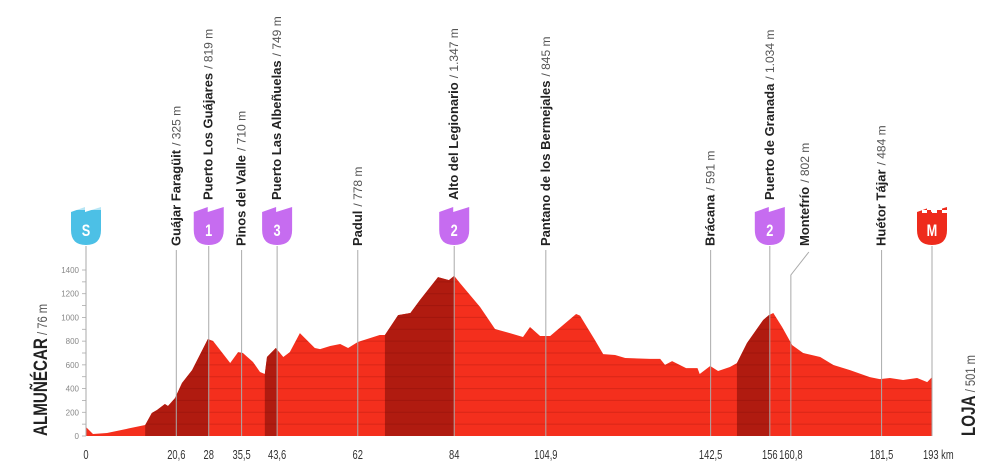 This screenshot has height=473, width=1008. Describe the element at coordinates (73, 412) in the screenshot. I see `y-tick-label: 200` at that location.